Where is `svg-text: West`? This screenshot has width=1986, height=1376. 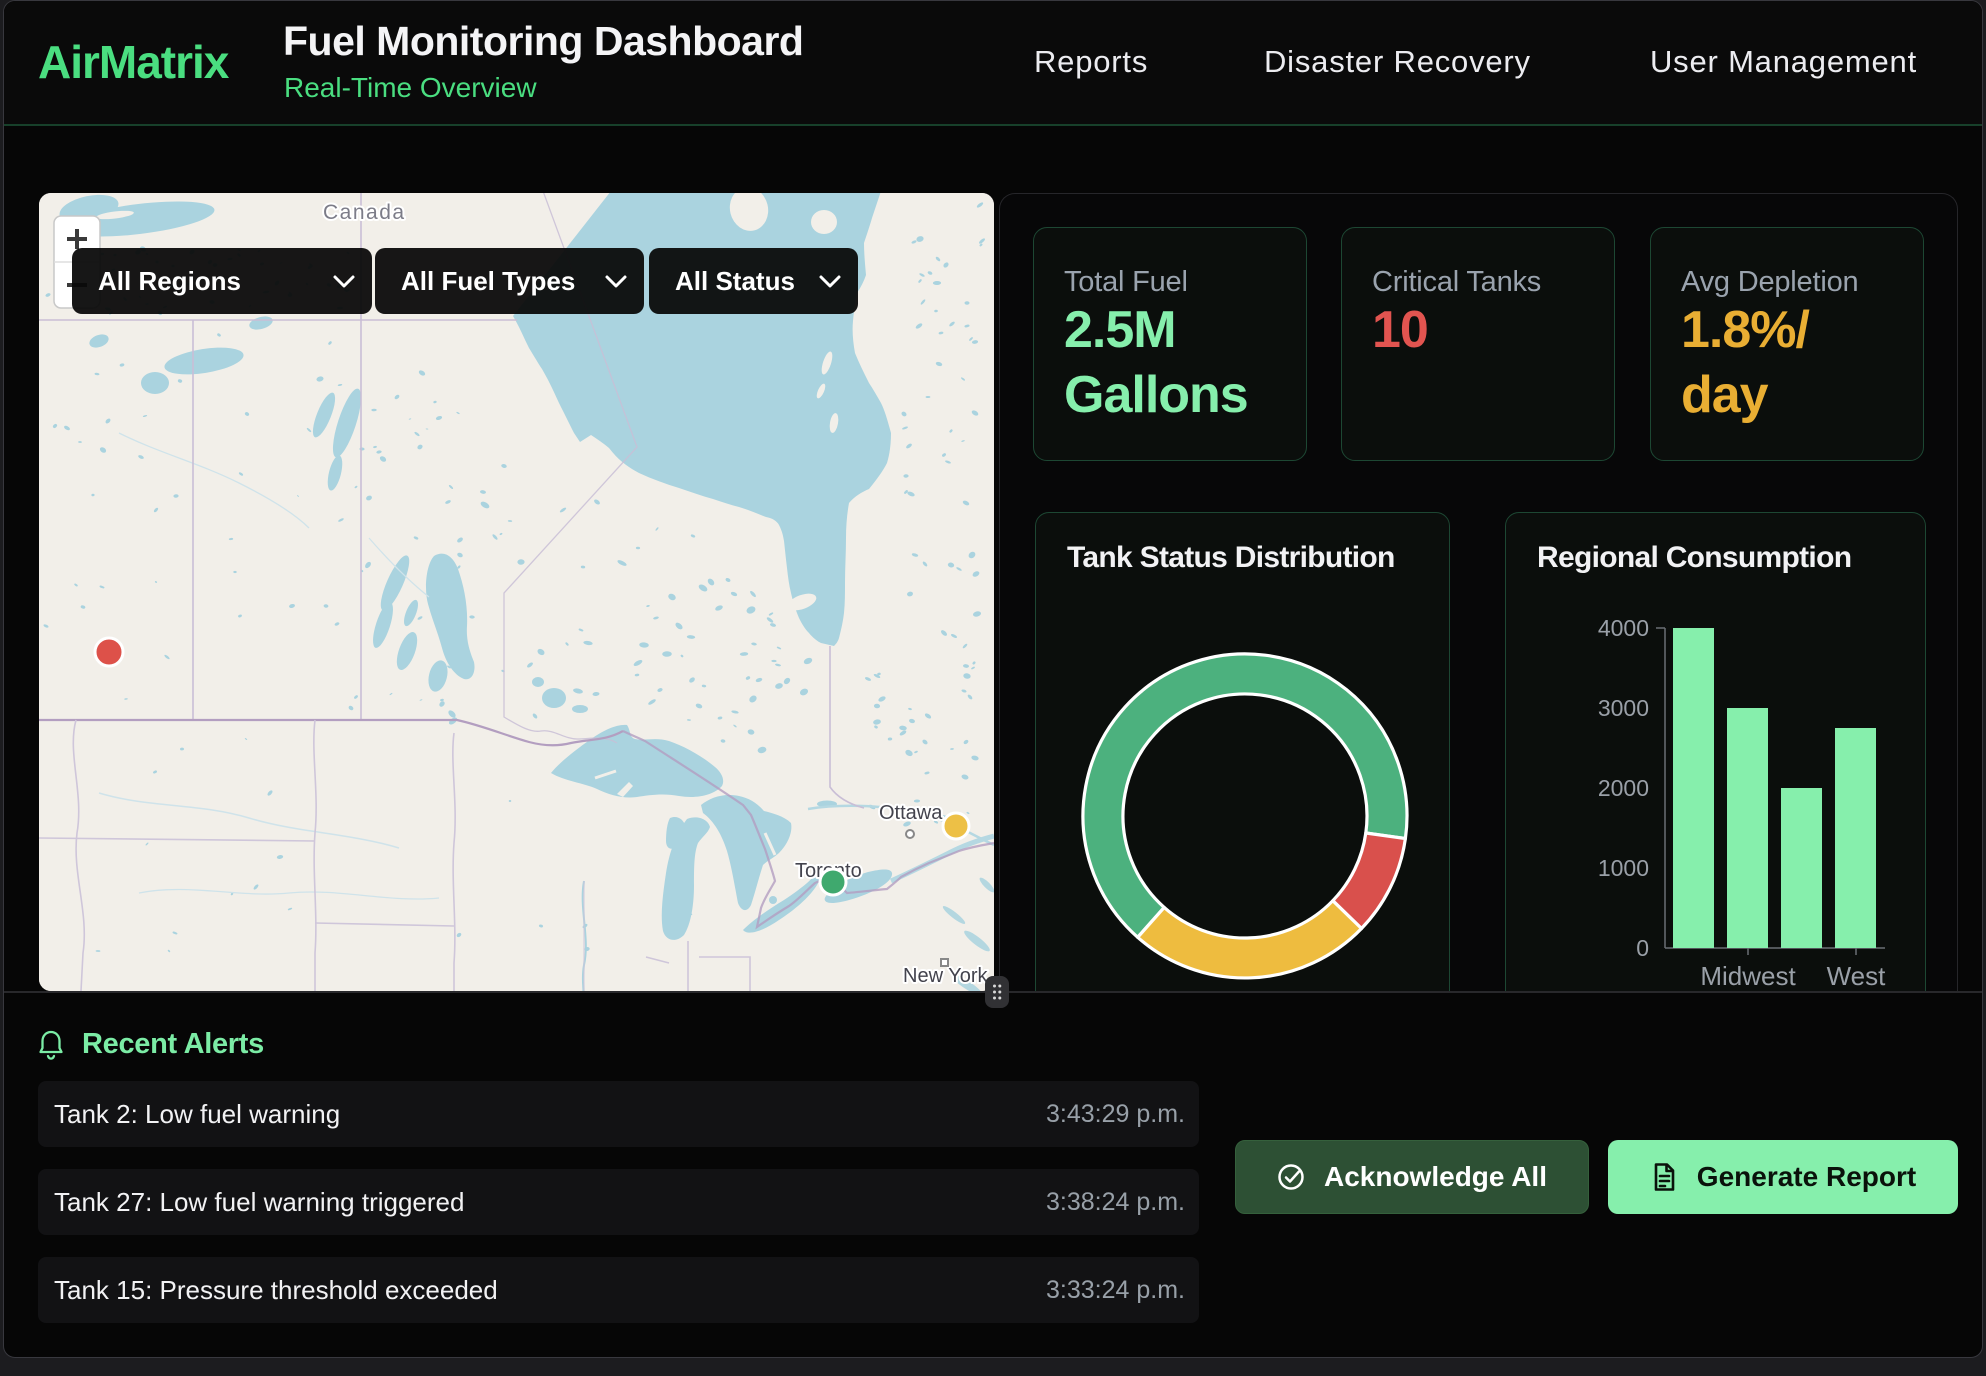 svg-text: West is located at coordinates (1857, 976).